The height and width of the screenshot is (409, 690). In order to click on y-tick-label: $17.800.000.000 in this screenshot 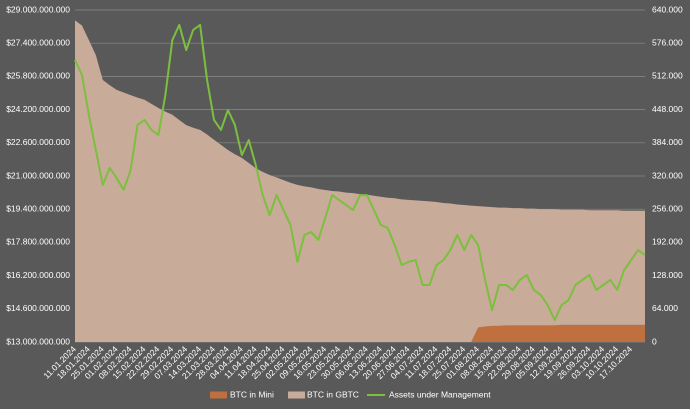, I will do `click(38, 242)`.